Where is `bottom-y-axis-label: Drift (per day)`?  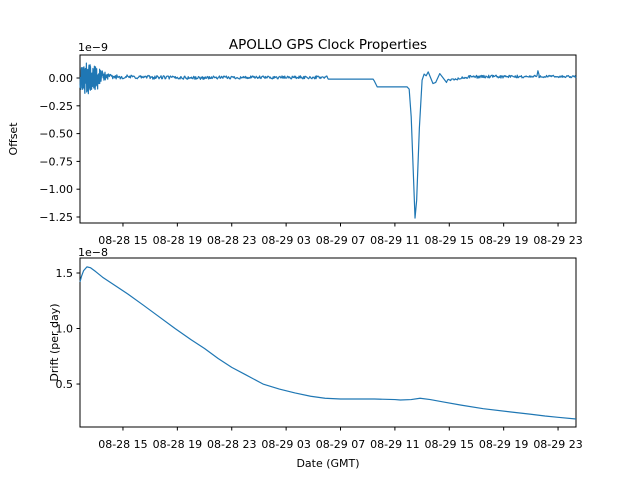
bottom-y-axis-label: Drift (per day) is located at coordinates (54, 342).